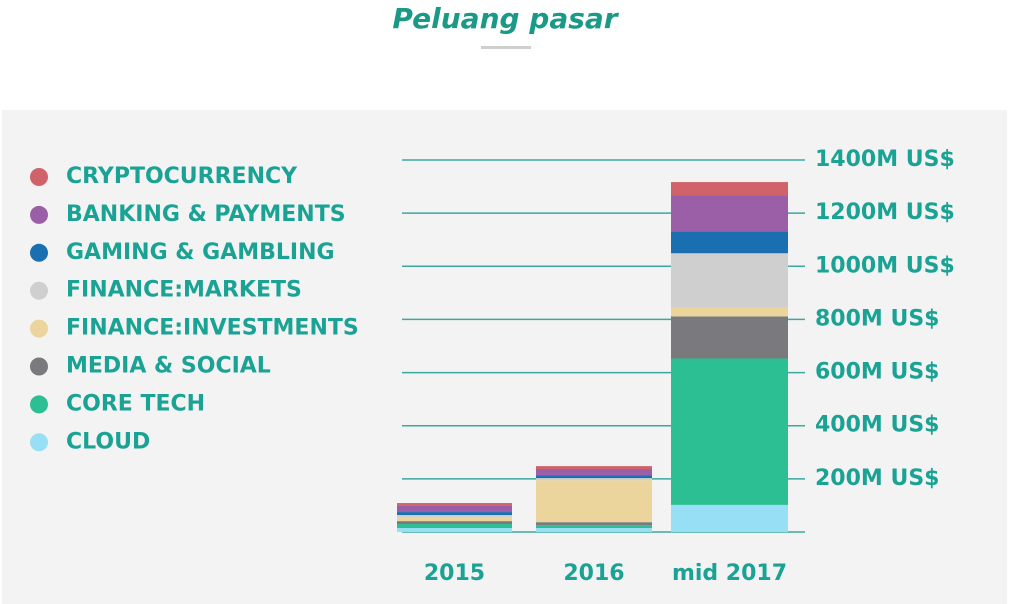 This screenshot has width=1009, height=604. I want to click on y-tick-label: 600M US$, so click(877, 372).